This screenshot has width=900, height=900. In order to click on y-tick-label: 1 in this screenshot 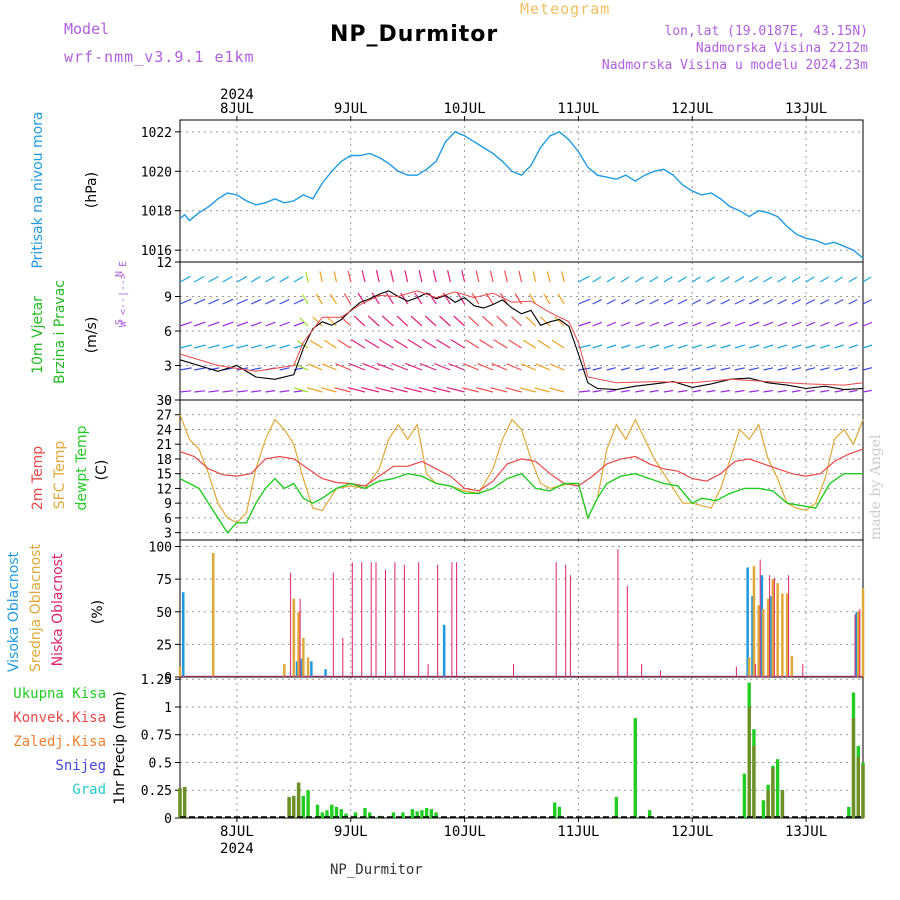, I will do `click(168, 708)`.